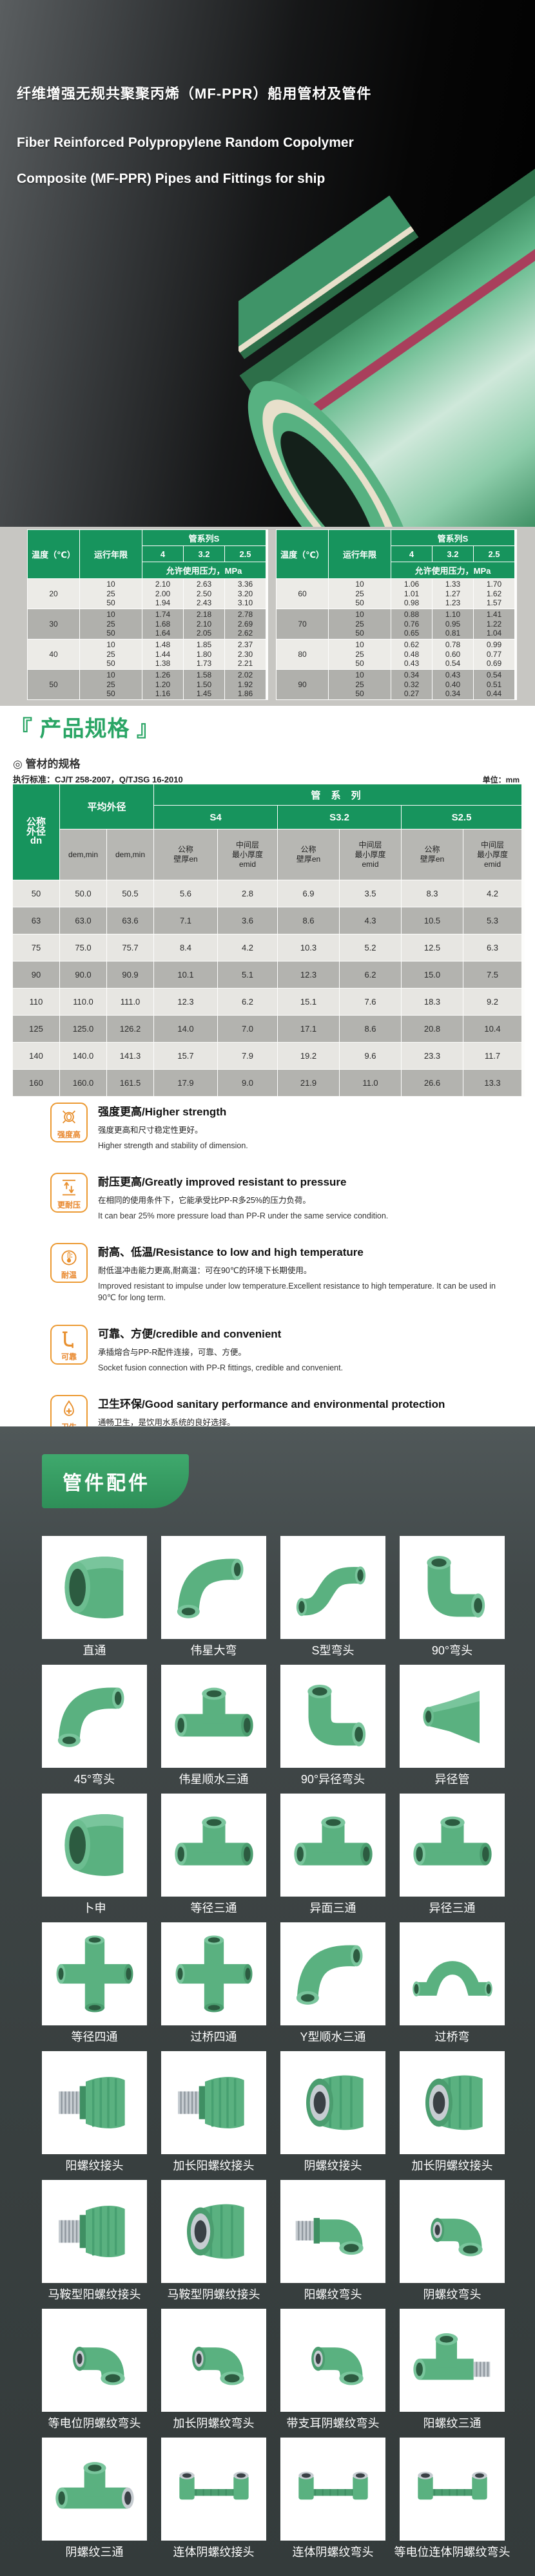 This screenshot has height=2576, width=535. What do you see at coordinates (432, 1056) in the screenshot?
I see `cell-s25-en: 23.3` at bounding box center [432, 1056].